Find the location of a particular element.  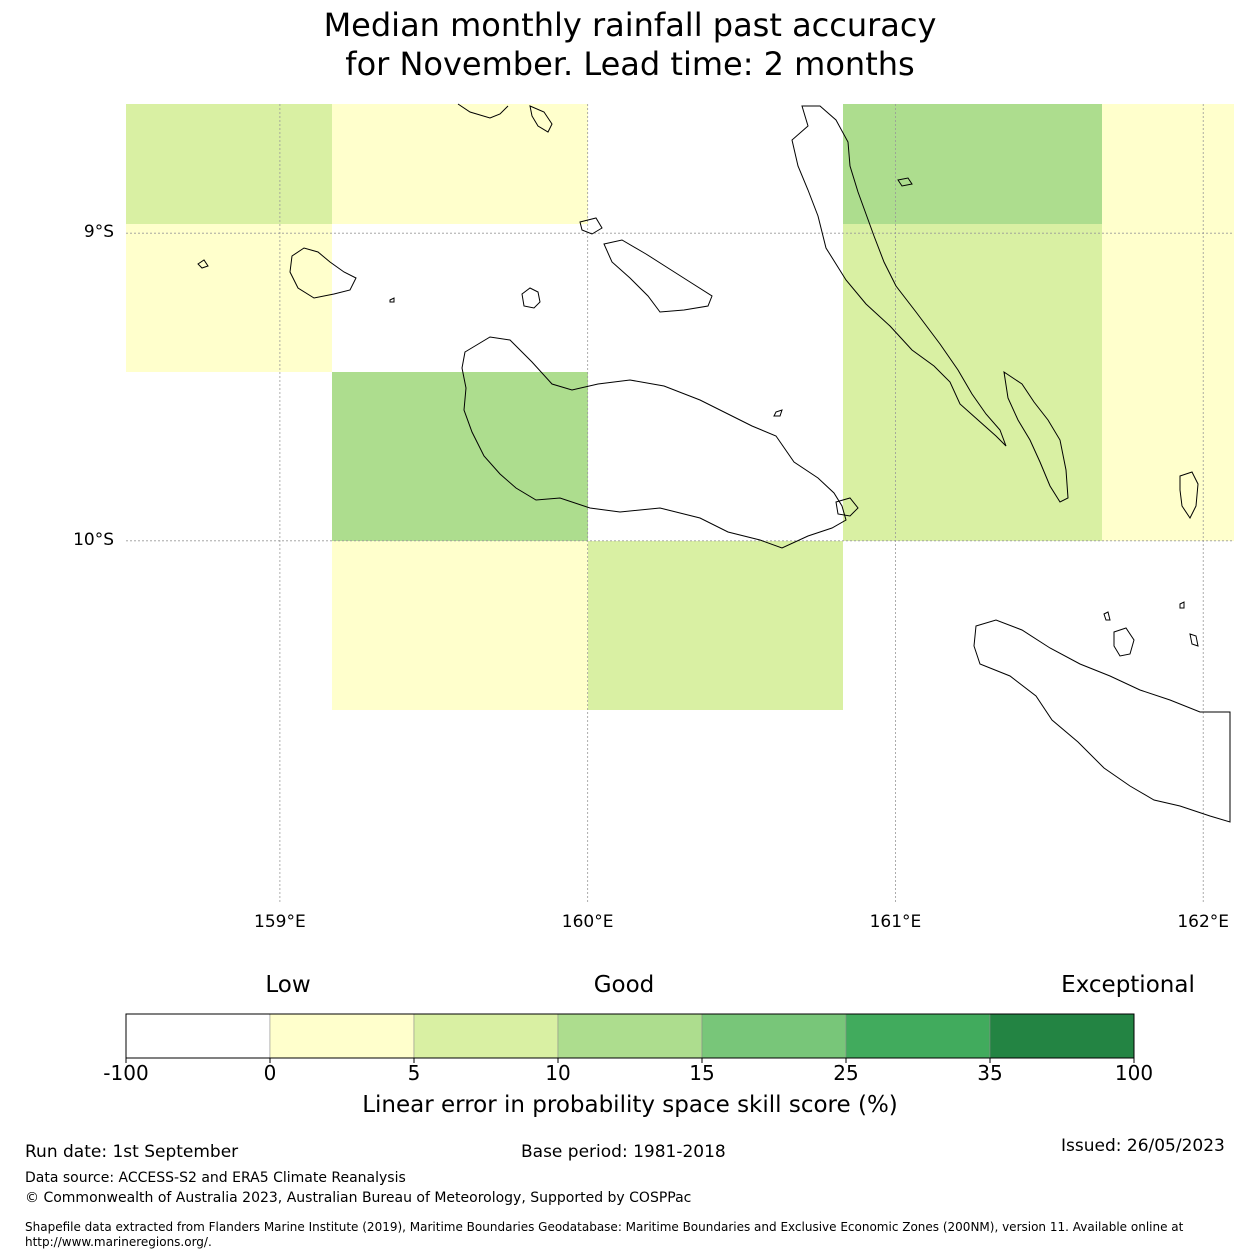

lon-label-3: 162°E is located at coordinates (1203, 922).